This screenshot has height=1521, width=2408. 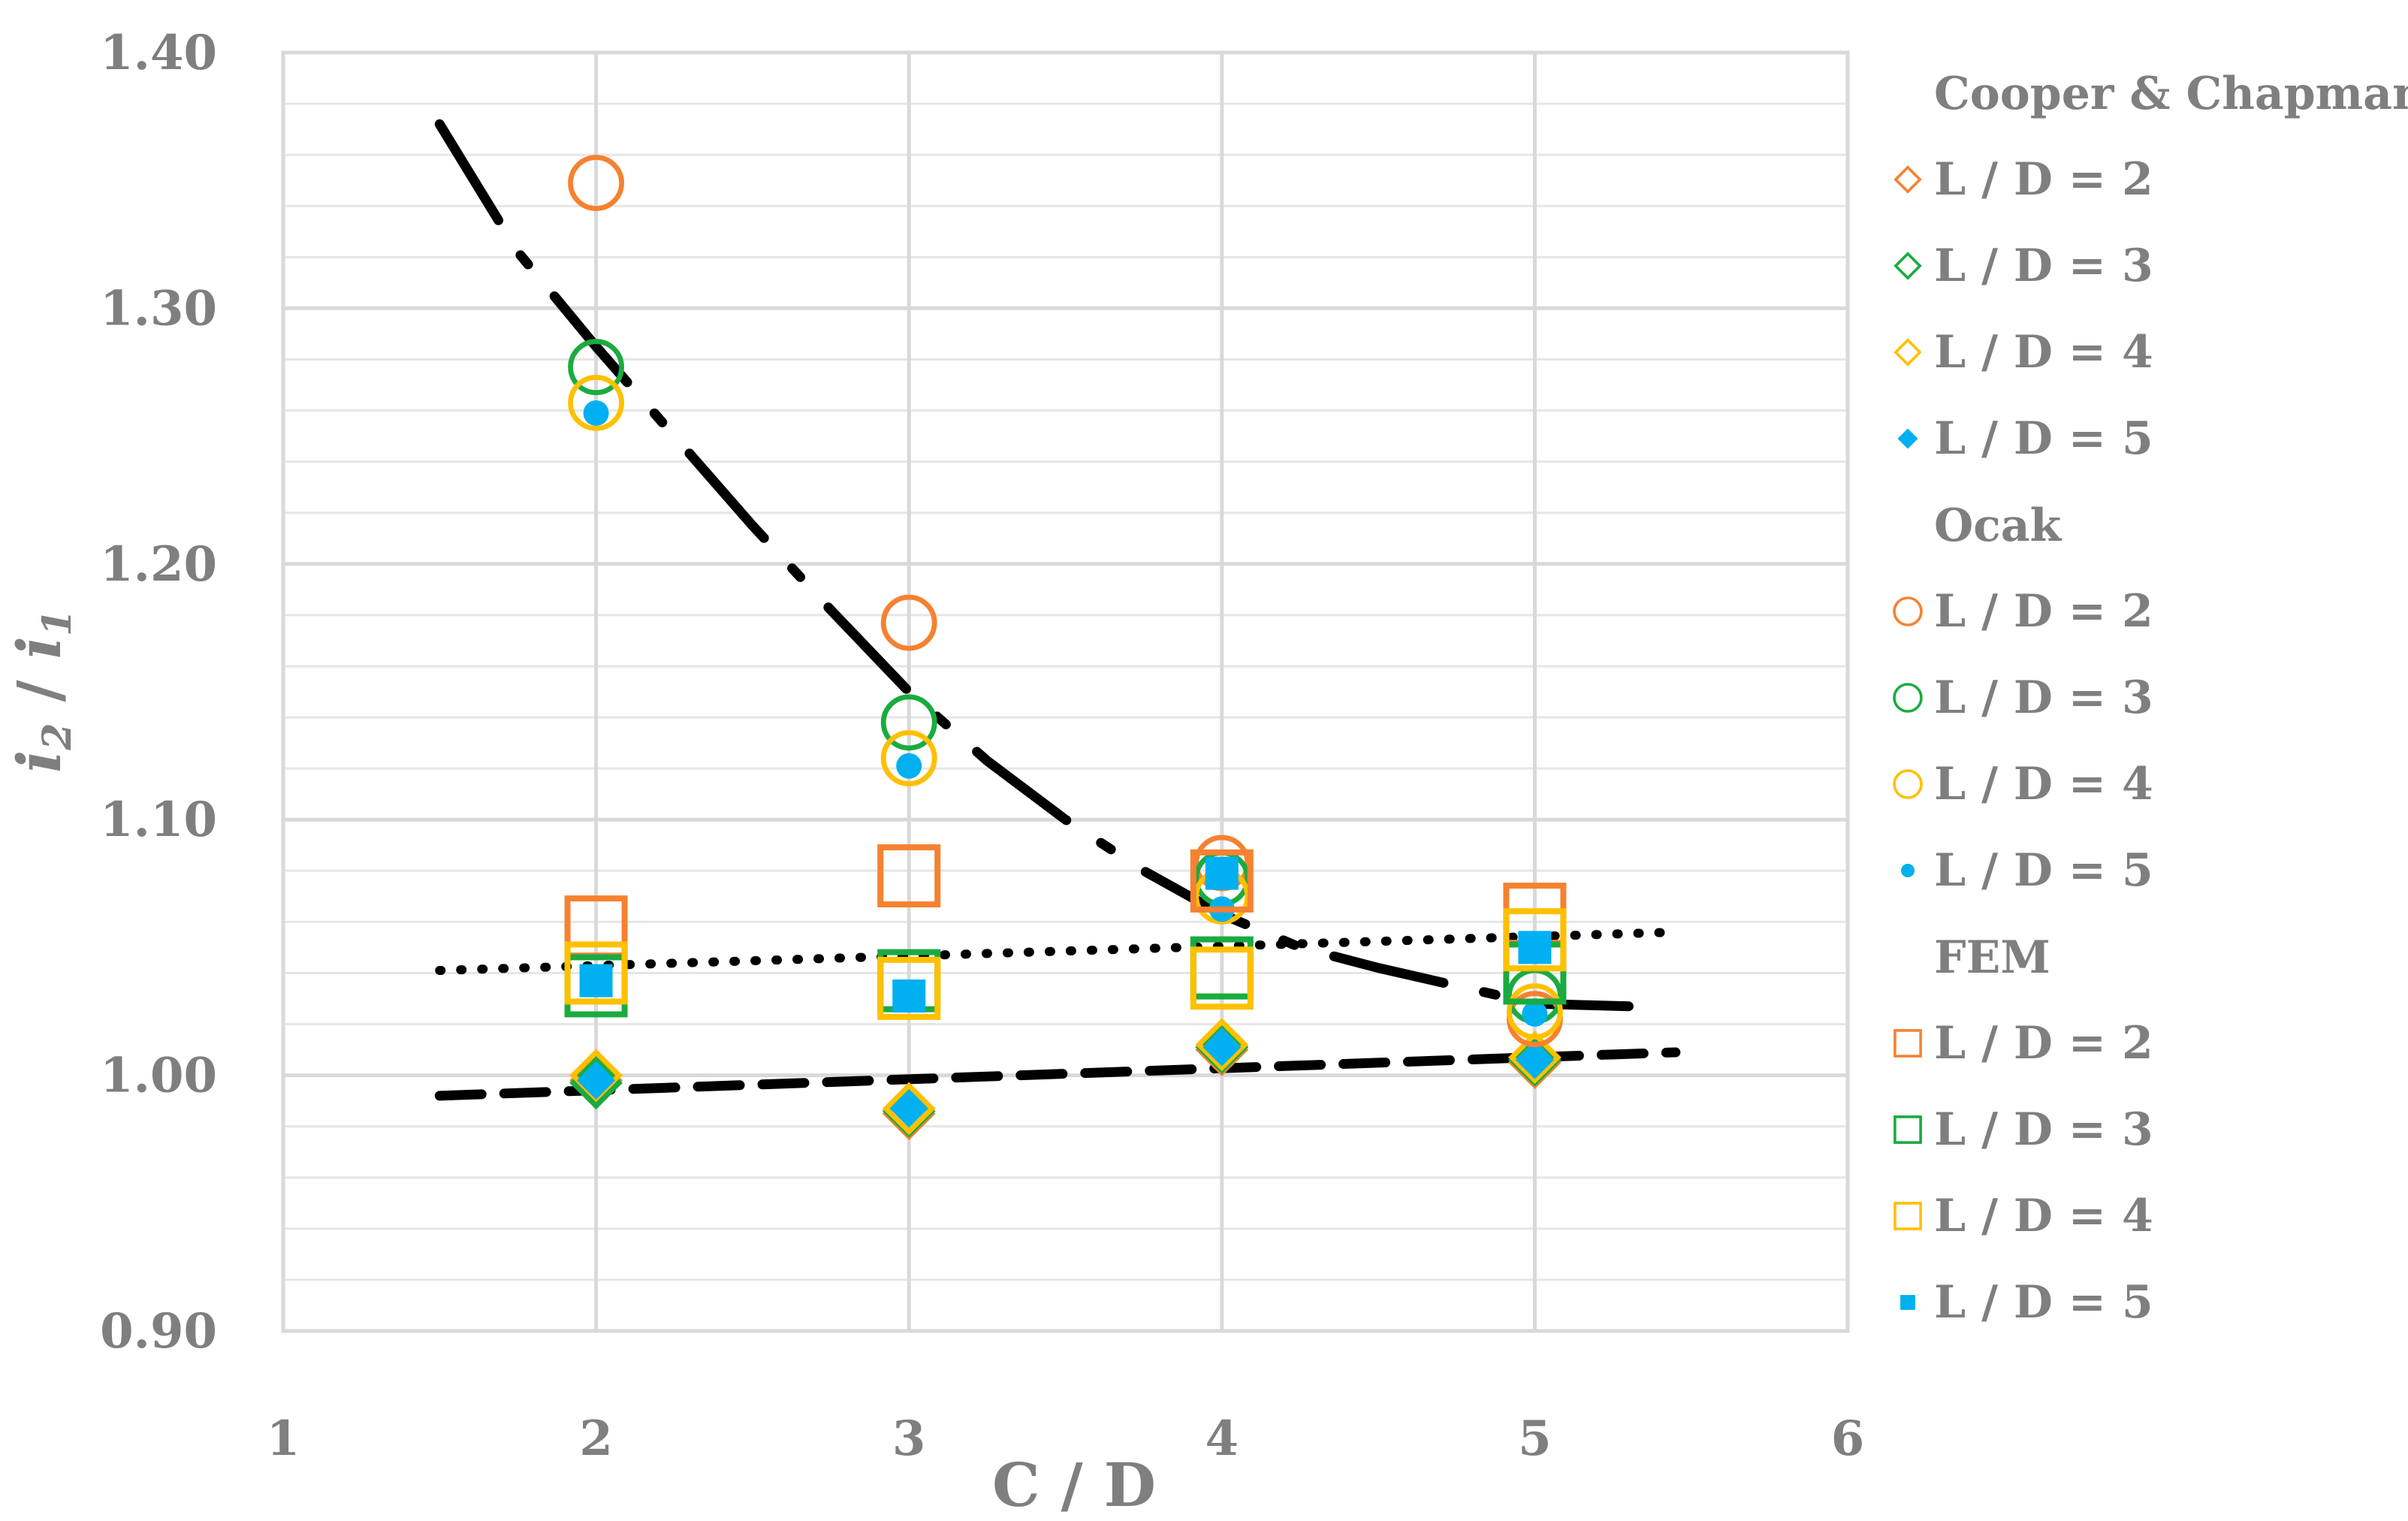 I want to click on legend-marker-cooper-chapman-ld4, so click(x=1908, y=352).